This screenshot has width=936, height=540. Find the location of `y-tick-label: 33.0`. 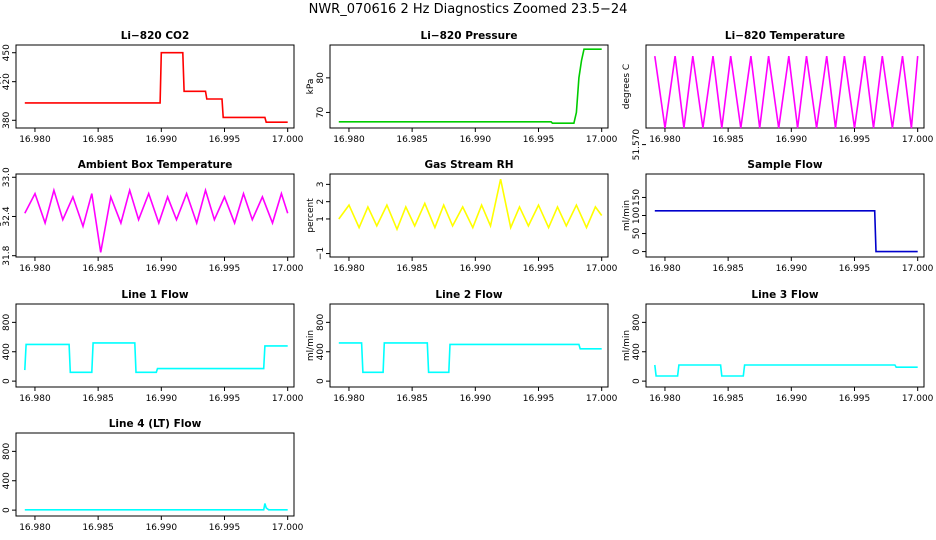

y-tick-label: 33.0 is located at coordinates (7, 177).